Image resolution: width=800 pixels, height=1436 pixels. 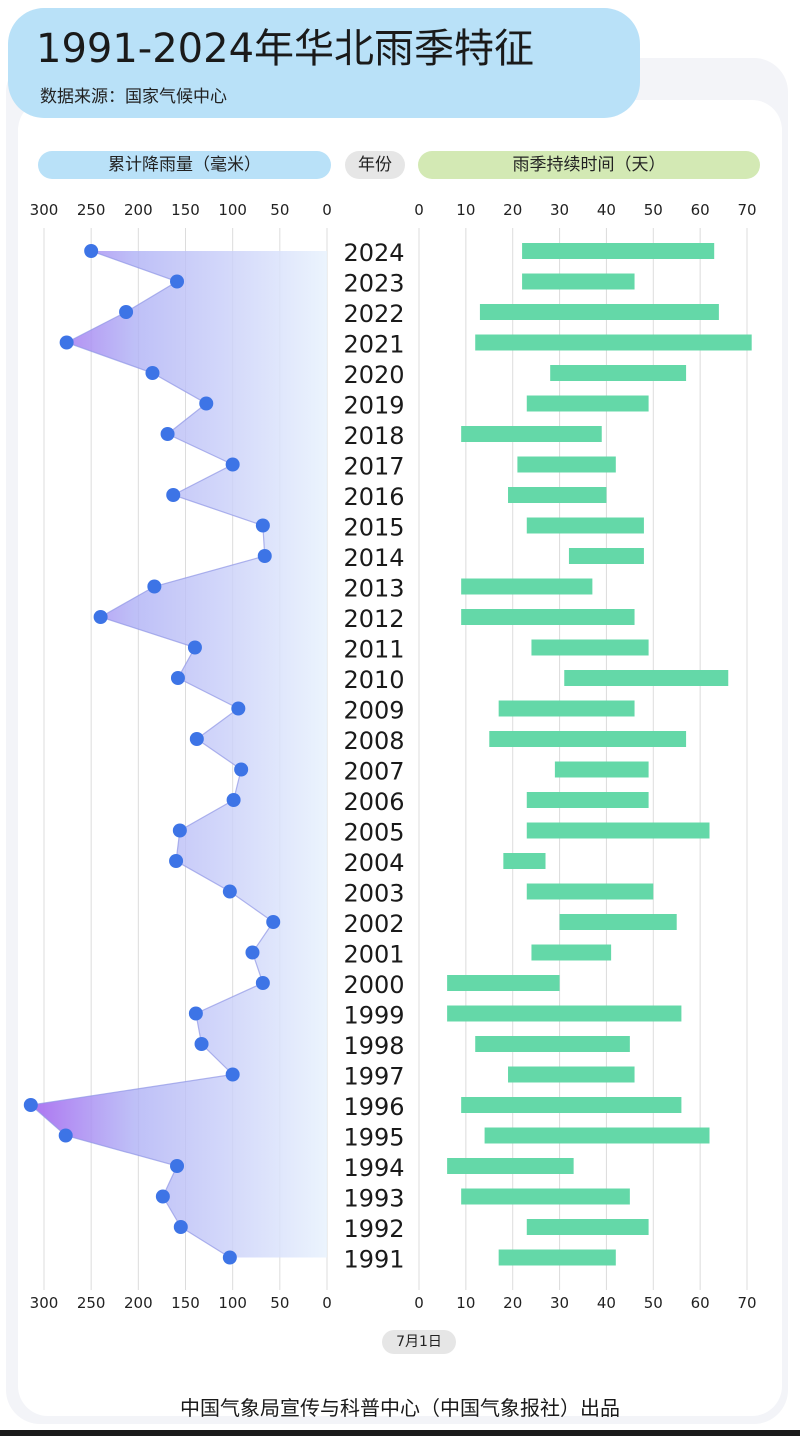 What do you see at coordinates (653, 210) in the screenshot?
I see `duration-tick-label-top: 50` at bounding box center [653, 210].